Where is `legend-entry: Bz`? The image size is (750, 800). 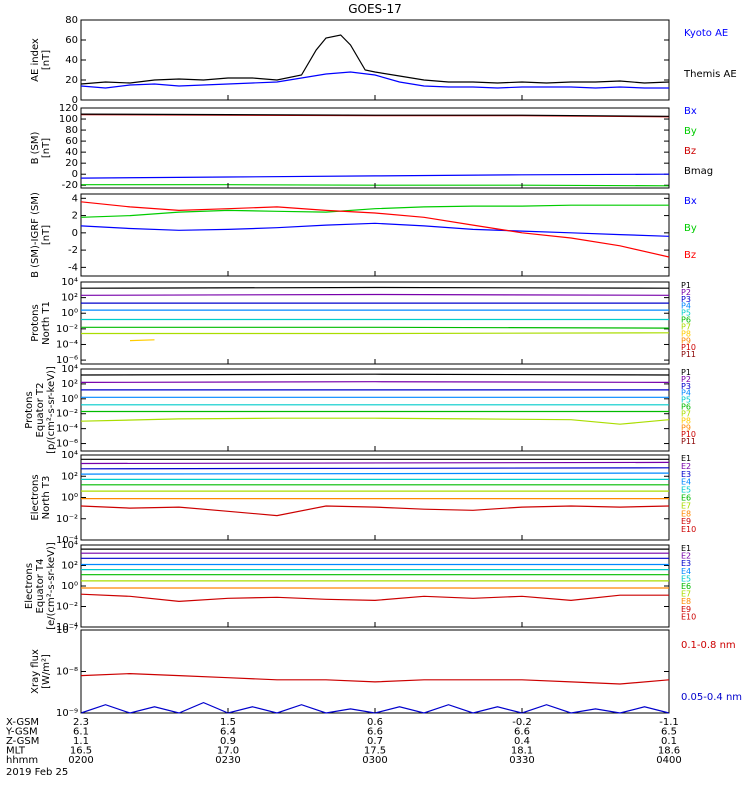
legend-entry: Bz is located at coordinates (690, 151).